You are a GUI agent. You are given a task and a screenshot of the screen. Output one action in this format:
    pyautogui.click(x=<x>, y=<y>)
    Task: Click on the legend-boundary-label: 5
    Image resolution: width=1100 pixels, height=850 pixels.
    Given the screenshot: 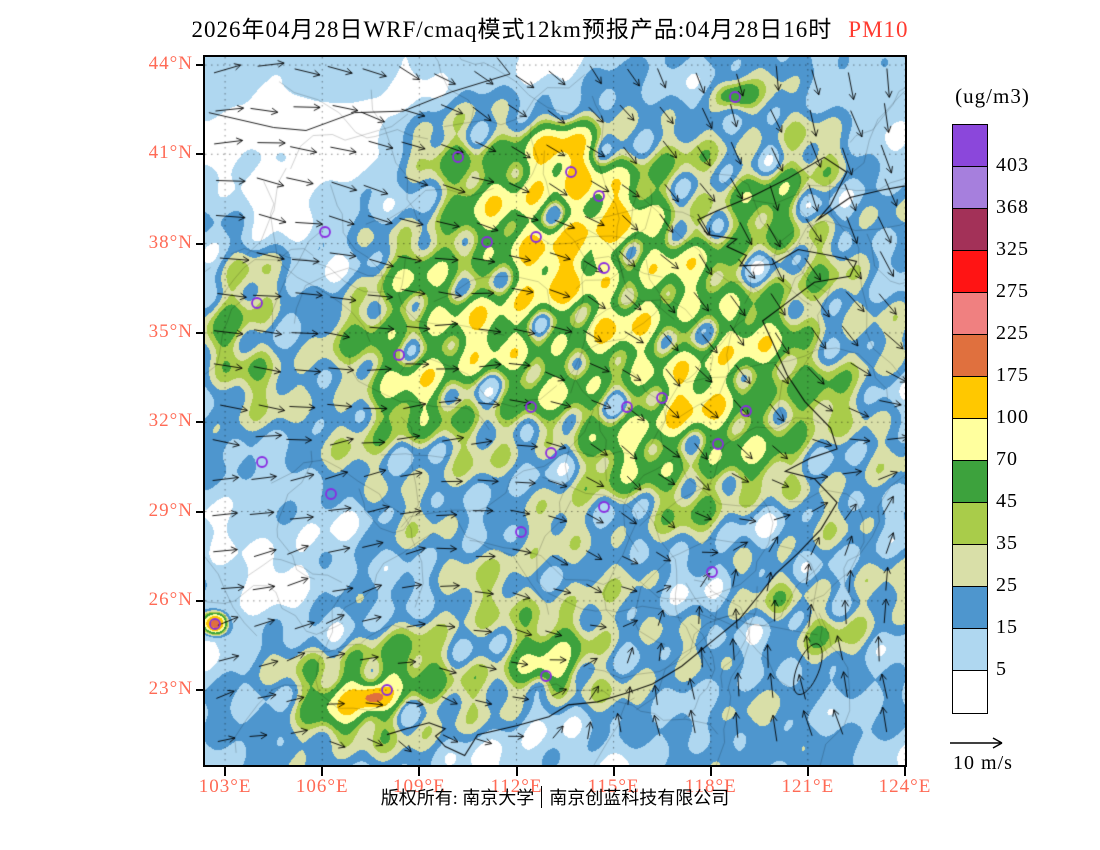 What is the action you would take?
    pyautogui.click(x=1001, y=669)
    